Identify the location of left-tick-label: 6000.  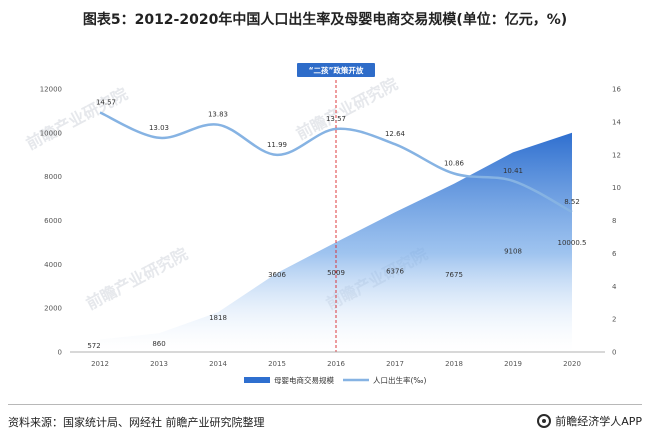
(53, 221).